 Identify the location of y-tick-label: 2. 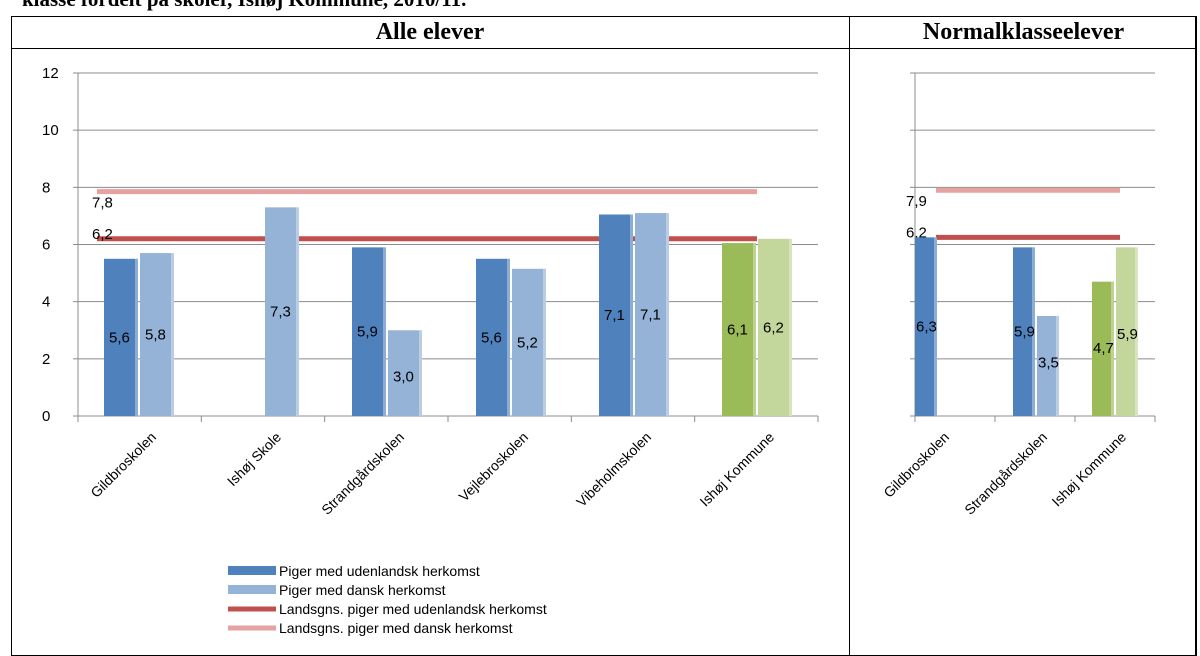
(46, 359).